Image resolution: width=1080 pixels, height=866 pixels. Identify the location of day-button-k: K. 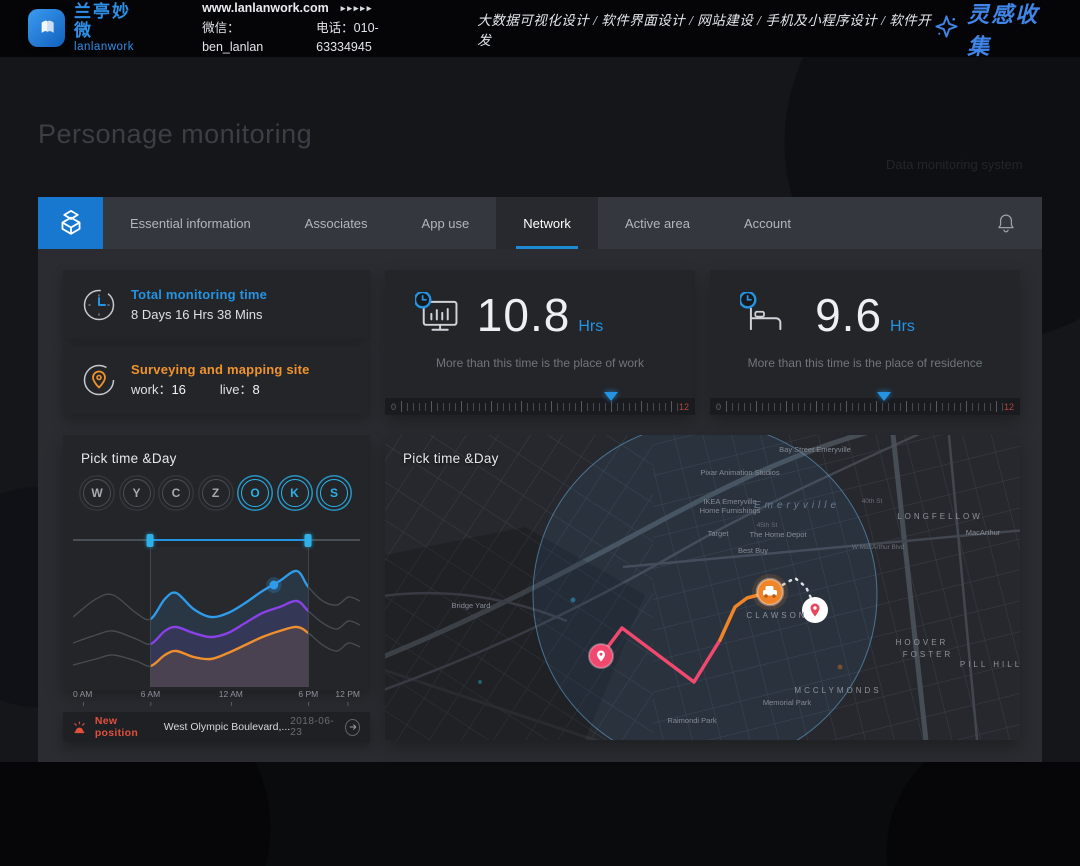
(294, 493).